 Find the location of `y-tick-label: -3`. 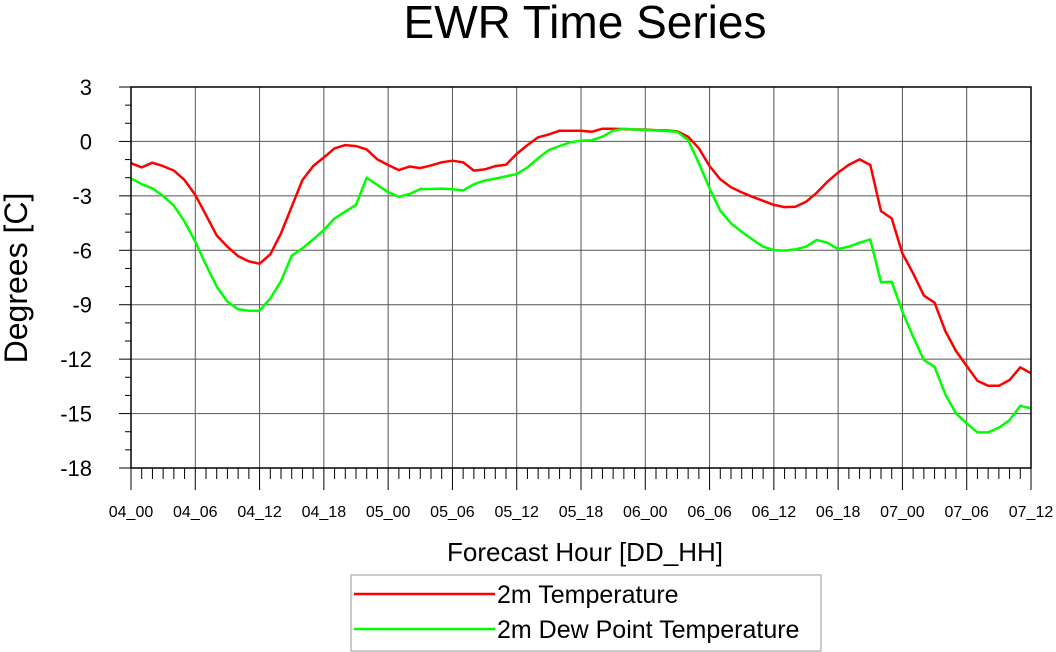

y-tick-label: -3 is located at coordinates (82, 196).